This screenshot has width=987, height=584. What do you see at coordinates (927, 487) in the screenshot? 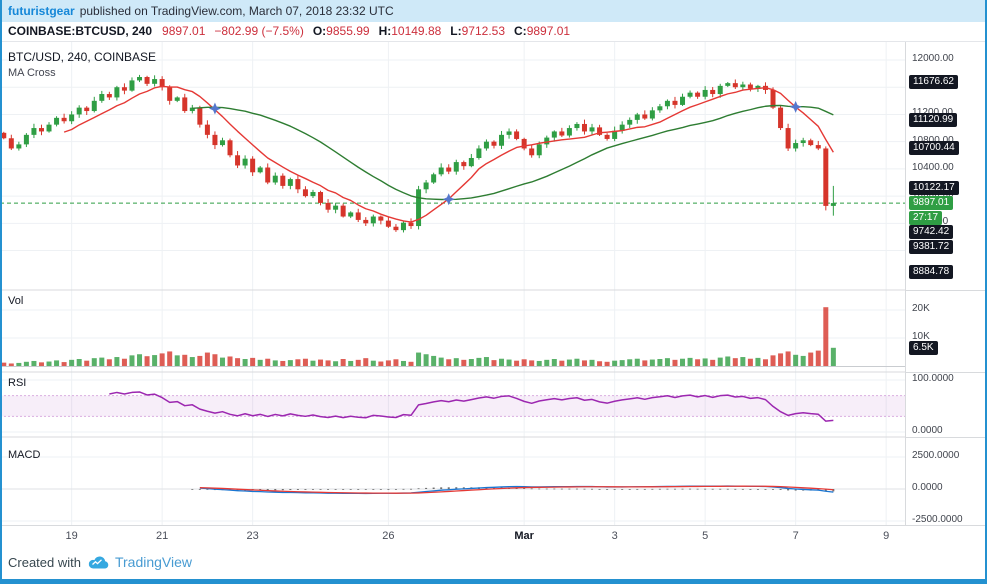
I see `macd-axis-label: 0.0000` at bounding box center [927, 487].